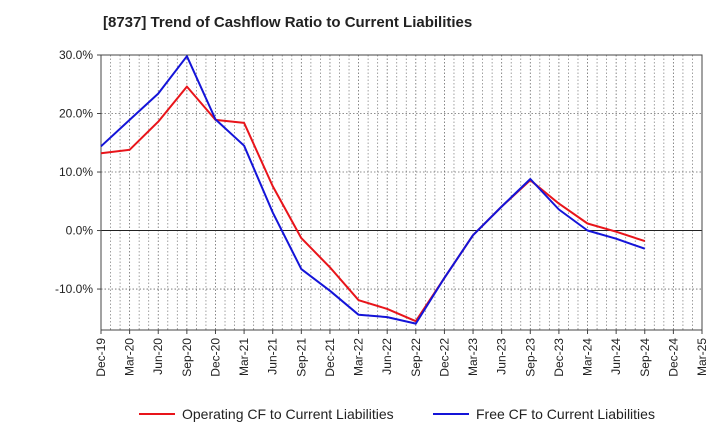 The image size is (720, 440). I want to click on x-tick-label: Sep-22, so click(416, 357).